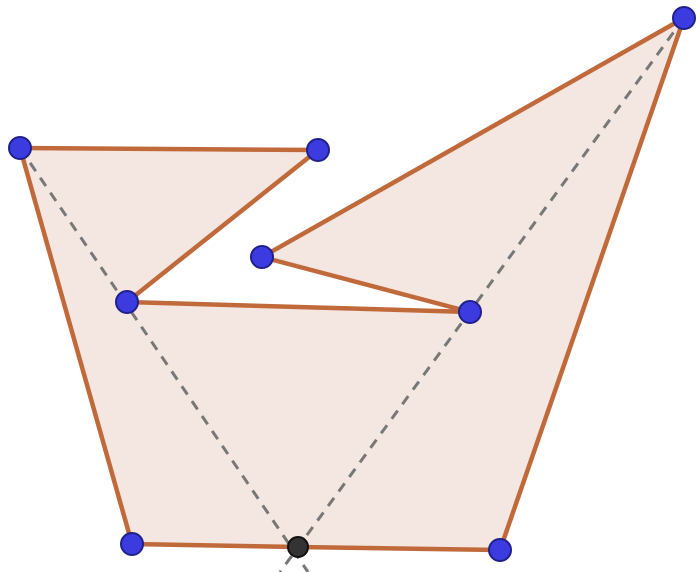 This screenshot has width=700, height=572. Describe the element at coordinates (298, 547) in the screenshot. I see `intersection-point` at that location.